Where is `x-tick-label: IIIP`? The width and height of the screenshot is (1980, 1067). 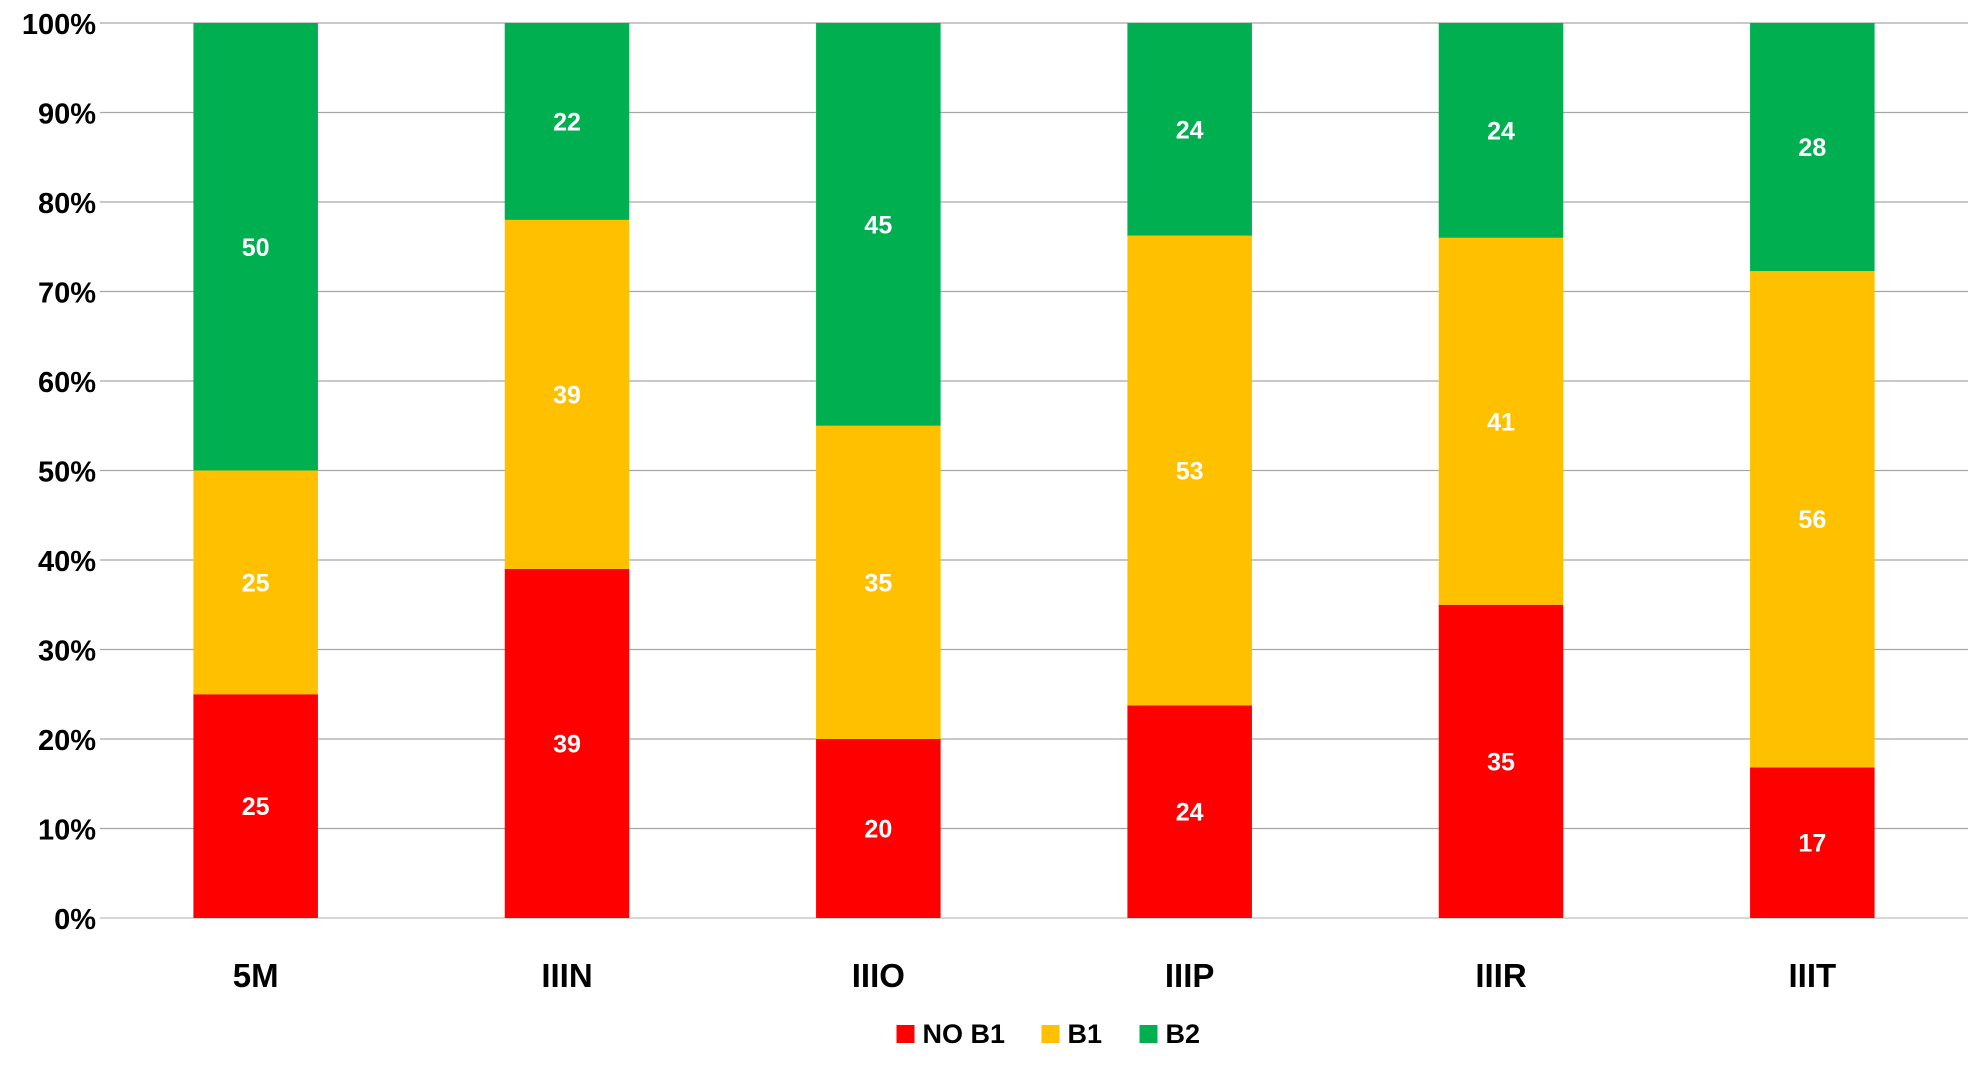 x-tick-label: IIIP is located at coordinates (1190, 975).